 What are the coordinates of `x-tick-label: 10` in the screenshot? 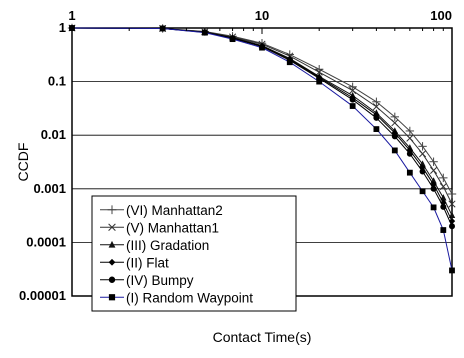 It's located at (262, 15).